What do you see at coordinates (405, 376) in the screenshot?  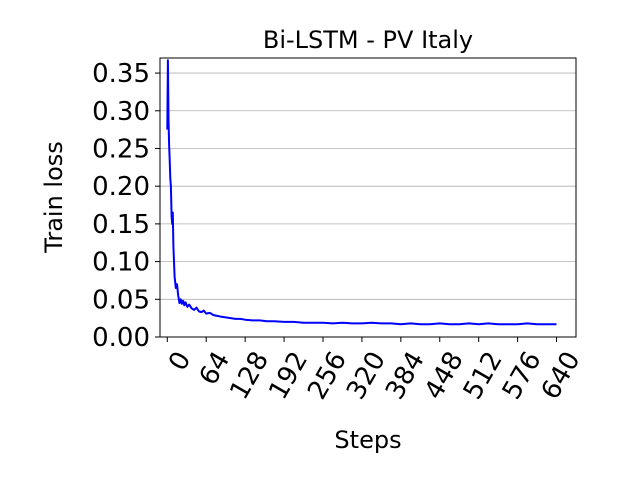 I see `x-tick-label: 384` at bounding box center [405, 376].